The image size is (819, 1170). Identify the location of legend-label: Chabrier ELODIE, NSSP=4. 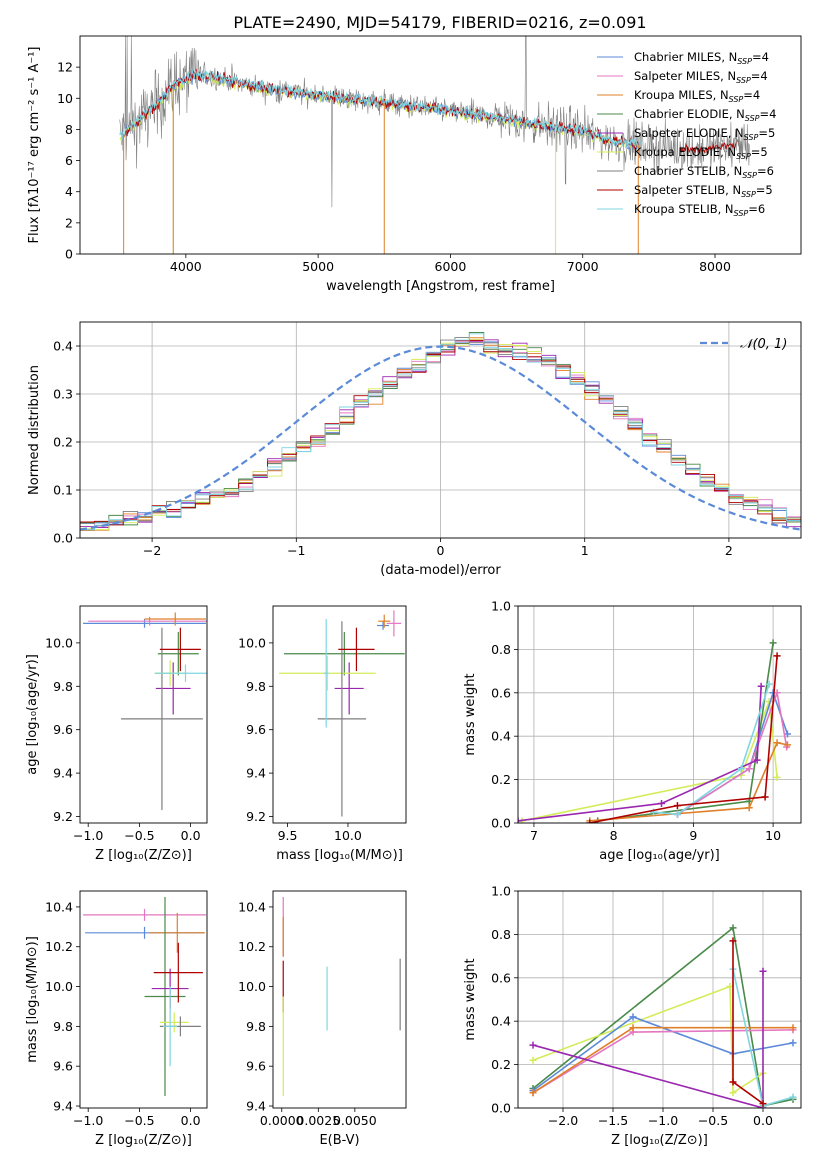
(705, 115).